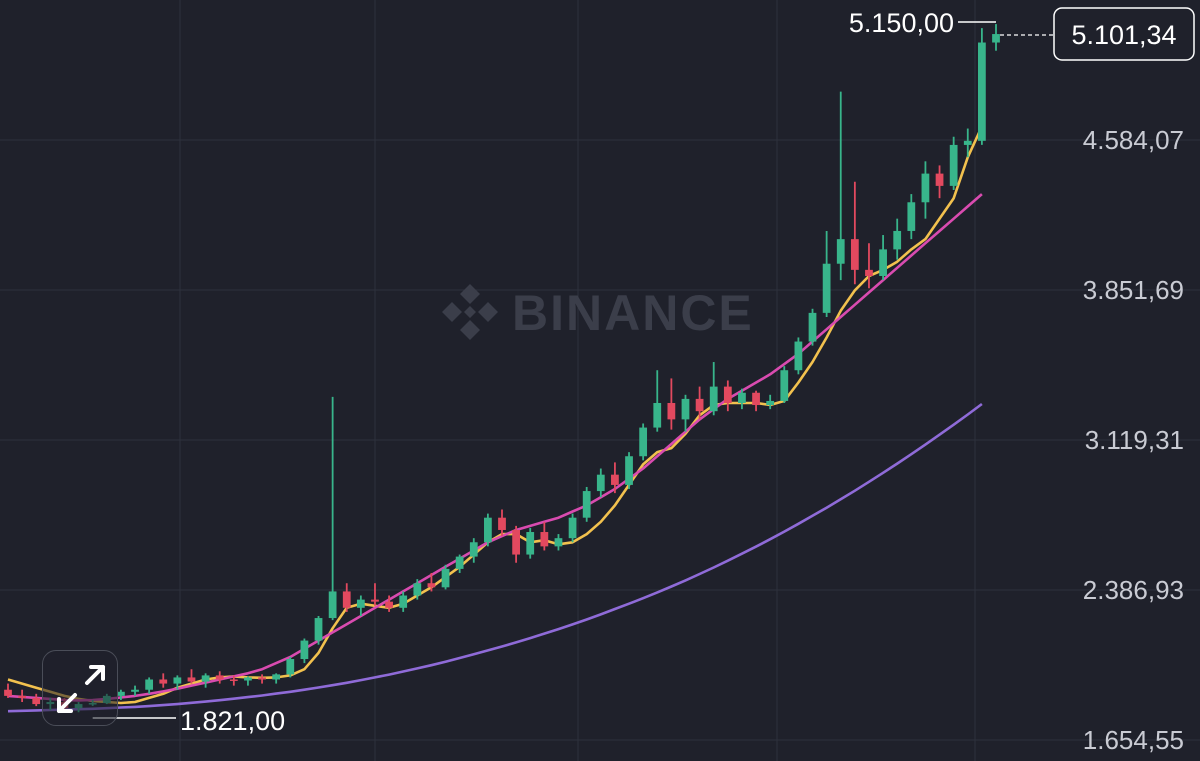 This screenshot has height=761, width=1200. I want to click on expand-arrows-icon, so click(81, 689).